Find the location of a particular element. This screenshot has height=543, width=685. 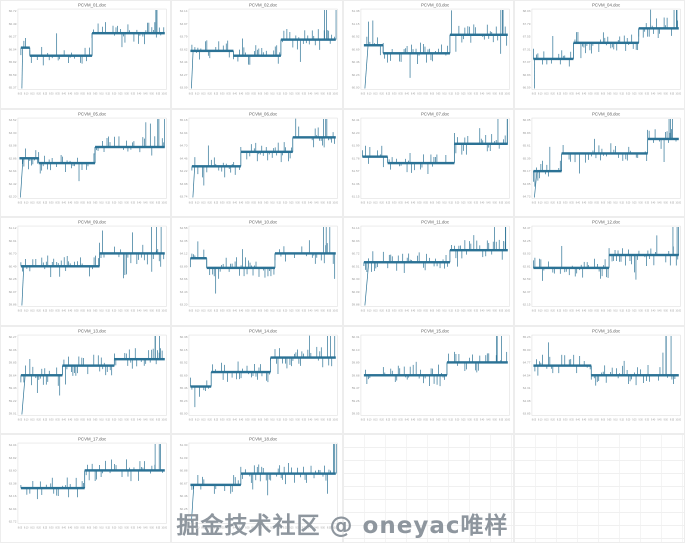

y-tick-label: 66.59 is located at coordinates (526, 88).